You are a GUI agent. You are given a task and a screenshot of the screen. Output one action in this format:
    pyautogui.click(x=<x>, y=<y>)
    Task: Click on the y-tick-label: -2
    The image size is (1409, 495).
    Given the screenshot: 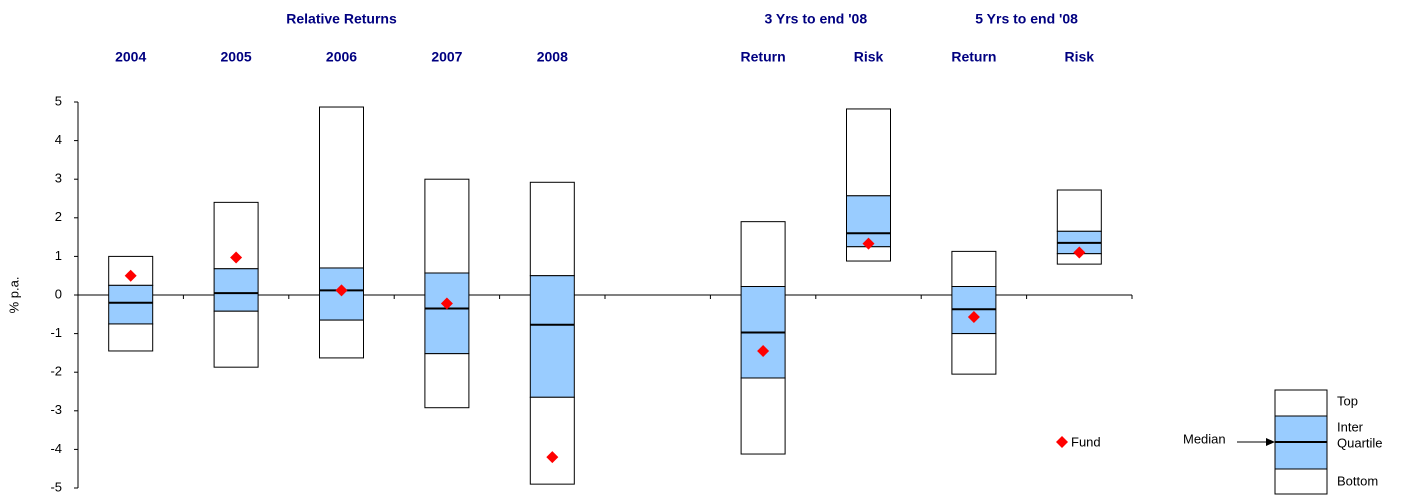 What is the action you would take?
    pyautogui.click(x=56, y=371)
    